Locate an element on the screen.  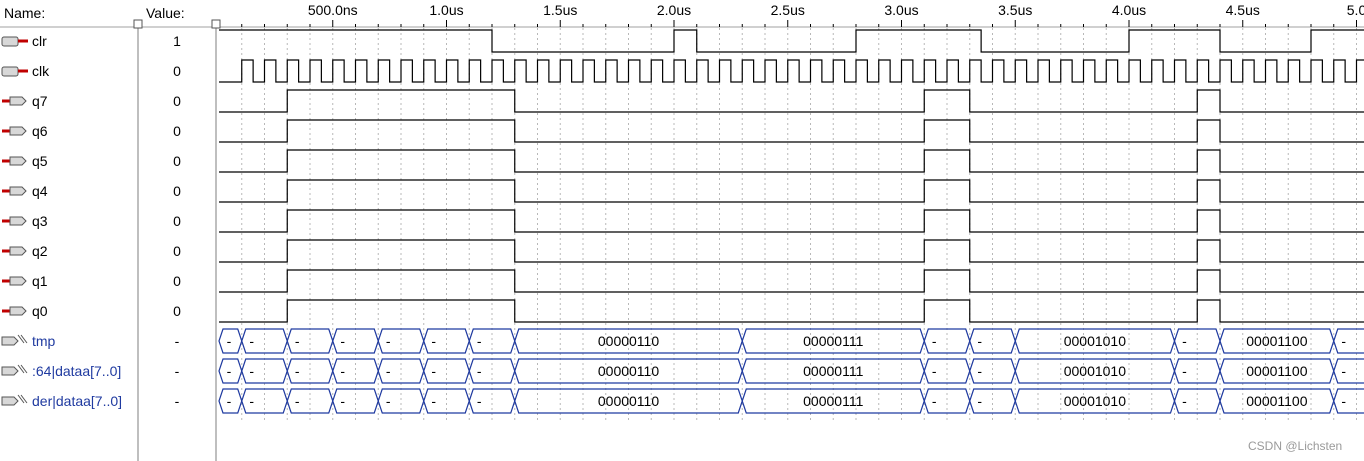
ruler-tick-label: 500.0ns is located at coordinates (333, 10).